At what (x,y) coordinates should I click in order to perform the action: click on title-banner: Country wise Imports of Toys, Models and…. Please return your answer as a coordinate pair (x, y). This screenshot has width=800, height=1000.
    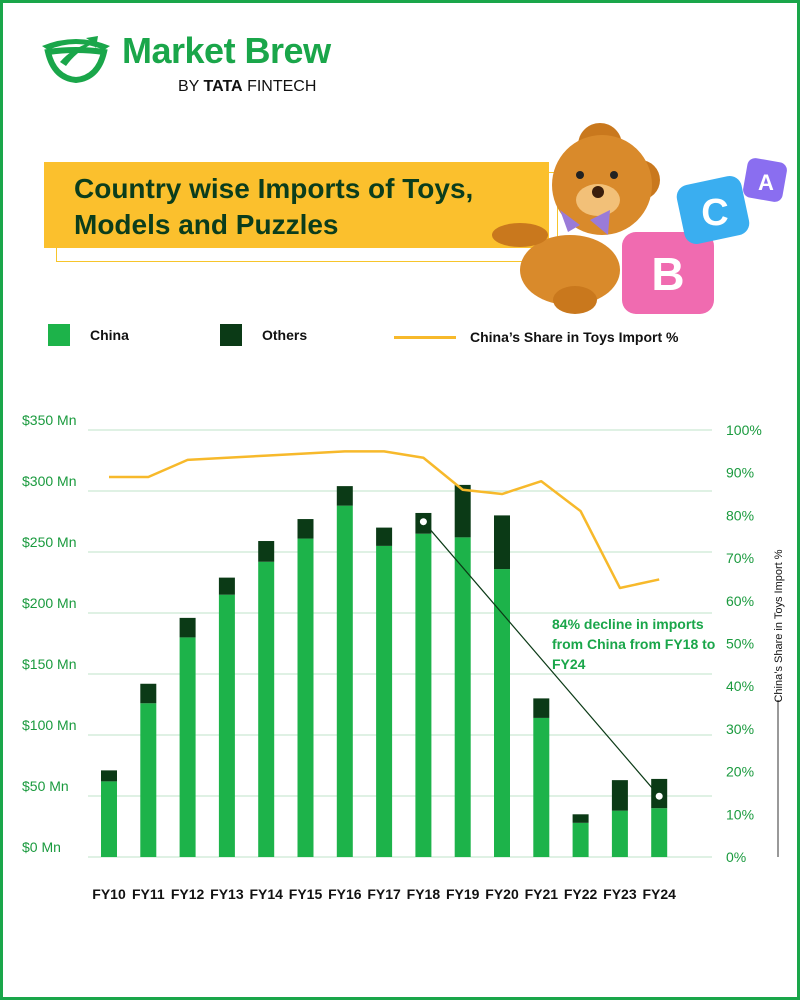
    Looking at the image, I should click on (296, 205).